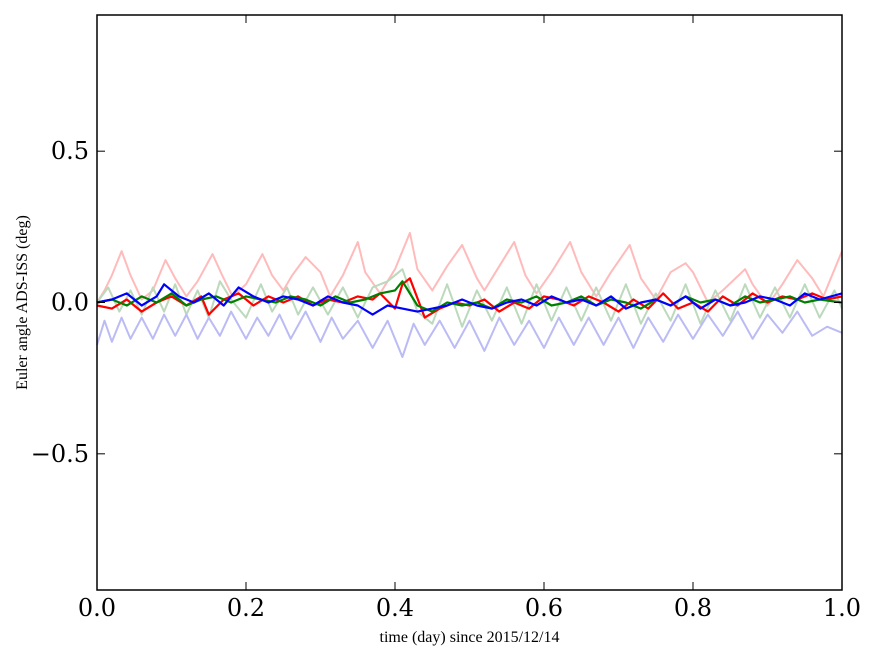 This screenshot has width=875, height=662. I want to click on x-tick-label: 0.2, so click(246, 608).